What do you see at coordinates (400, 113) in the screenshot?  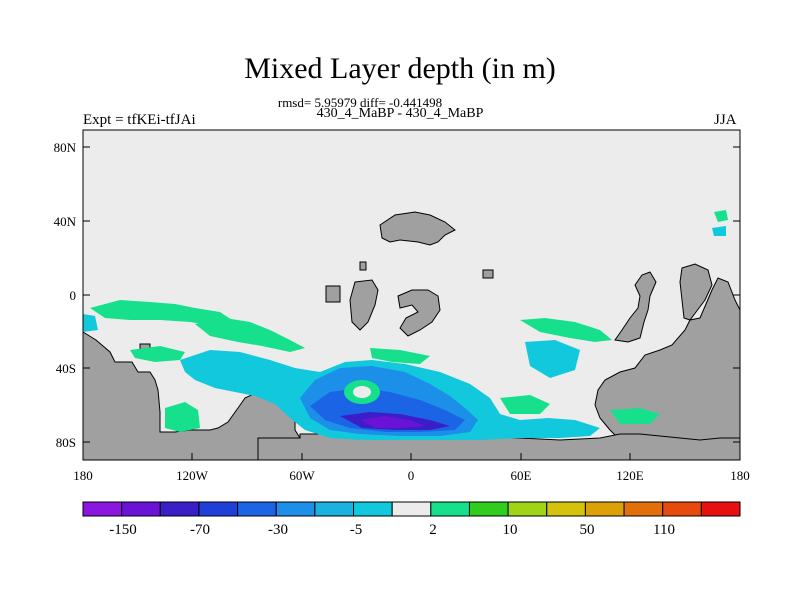 I see `case-names: 430_4_MaBP - 430_4_MaBP` at bounding box center [400, 113].